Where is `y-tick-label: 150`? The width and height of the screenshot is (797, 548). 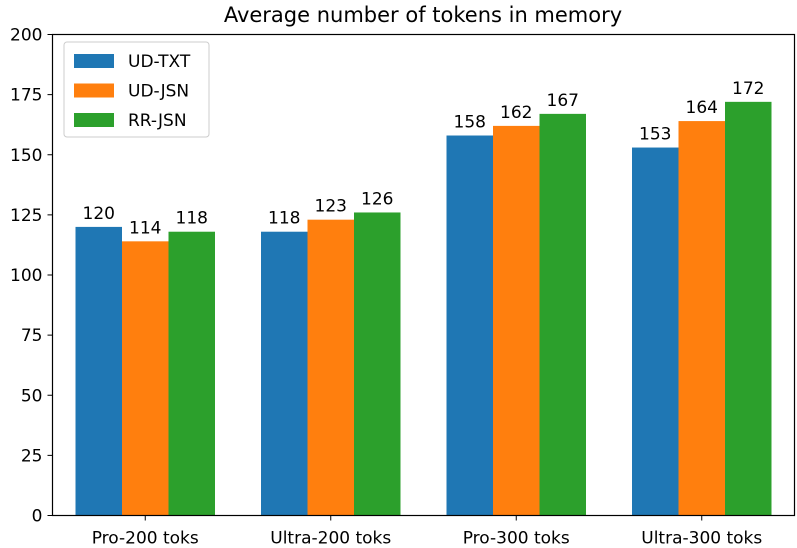 y-tick-label: 150 is located at coordinates (26, 156).